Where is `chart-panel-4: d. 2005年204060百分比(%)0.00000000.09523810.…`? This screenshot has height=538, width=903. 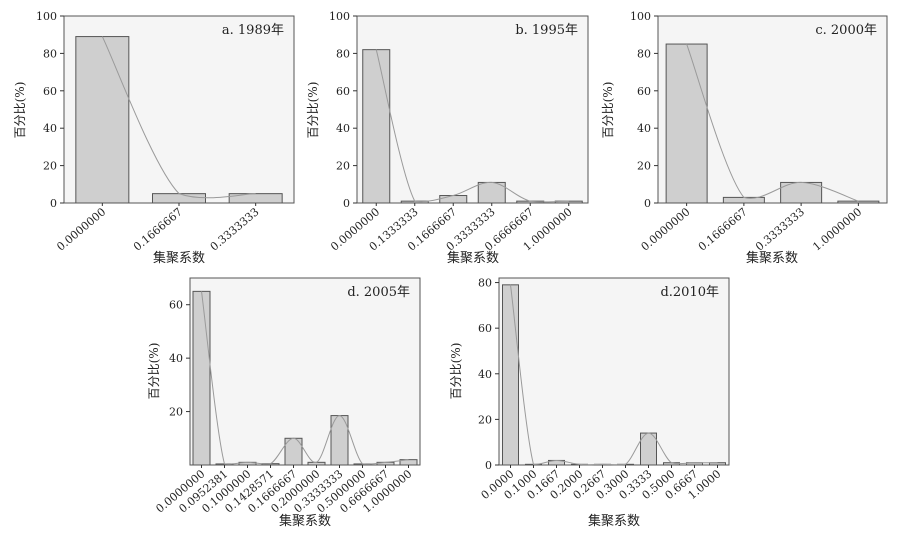 chart-panel-4: d. 2005年204060百分比(%)0.00000000.09523810.… is located at coordinates (284, 403).